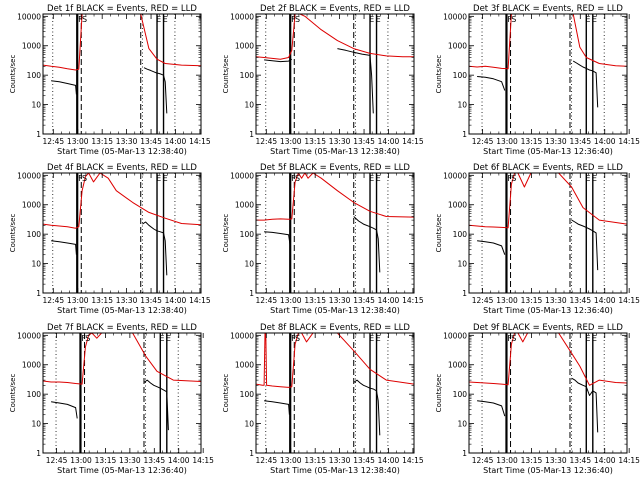 This screenshot has height=480, width=640. Describe the element at coordinates (335, 328) in the screenshot. I see `chart-title: Det 8f BLACK = Events, RED = LLD` at that location.